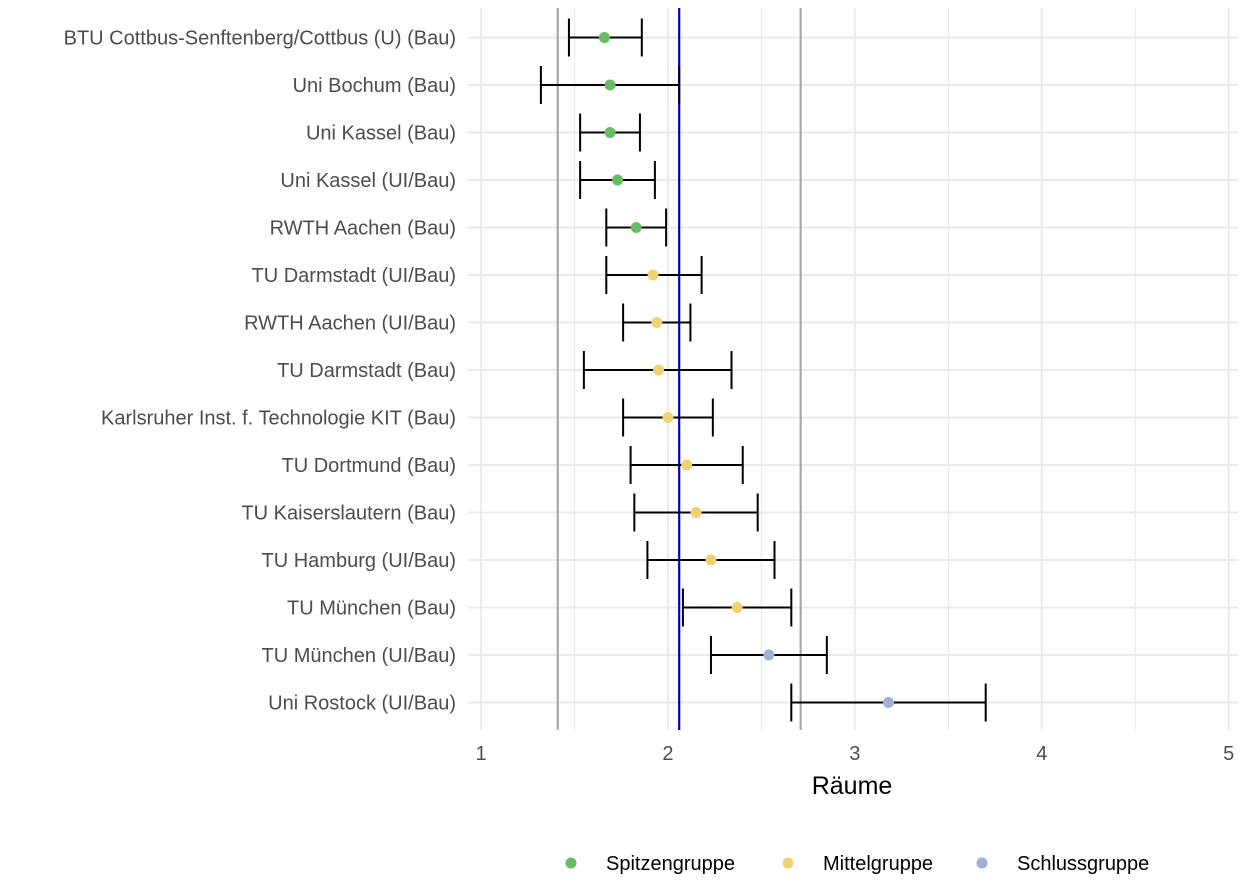  What do you see at coordinates (670, 864) in the screenshot?
I see `legend-label: Spitzengruppe` at bounding box center [670, 864].